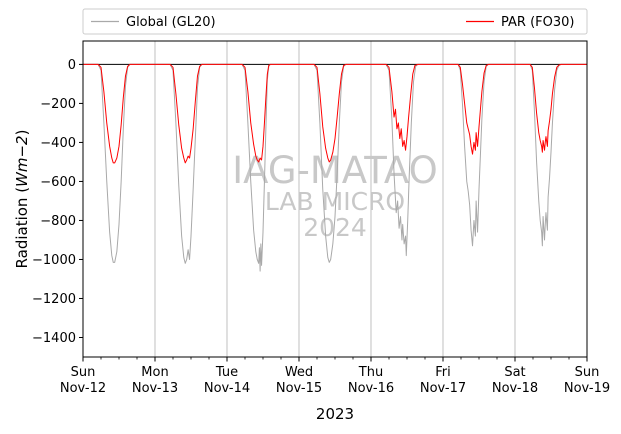 The height and width of the screenshot is (434, 621). I want to click on y-tick-label: −200, so click(58, 104).